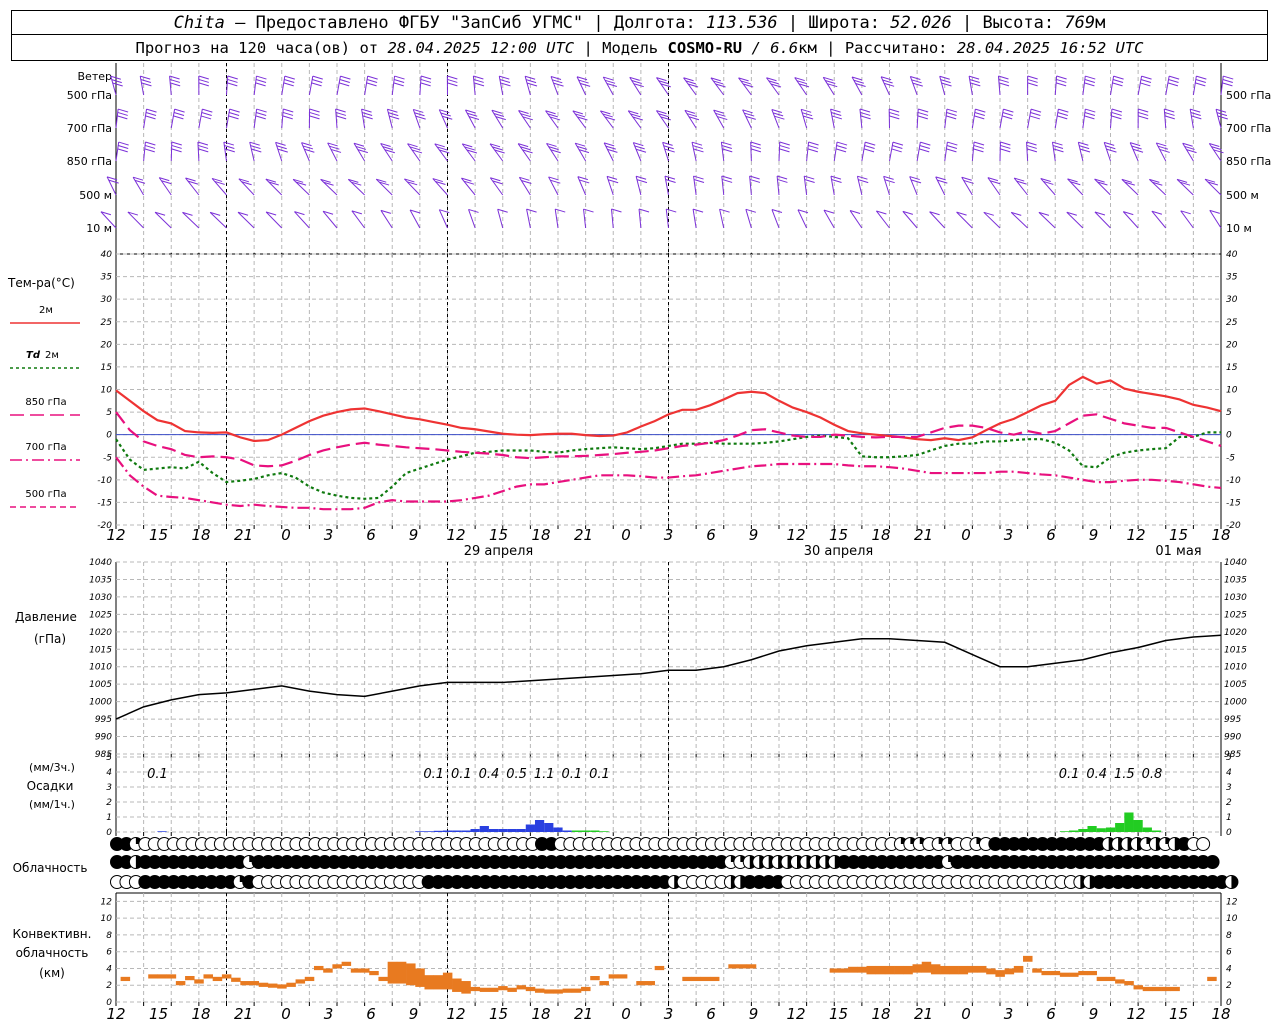 The height and width of the screenshot is (1024, 1280). Describe the element at coordinates (103, 738) in the screenshot. I see `pressure-tick-left: 990` at that location.